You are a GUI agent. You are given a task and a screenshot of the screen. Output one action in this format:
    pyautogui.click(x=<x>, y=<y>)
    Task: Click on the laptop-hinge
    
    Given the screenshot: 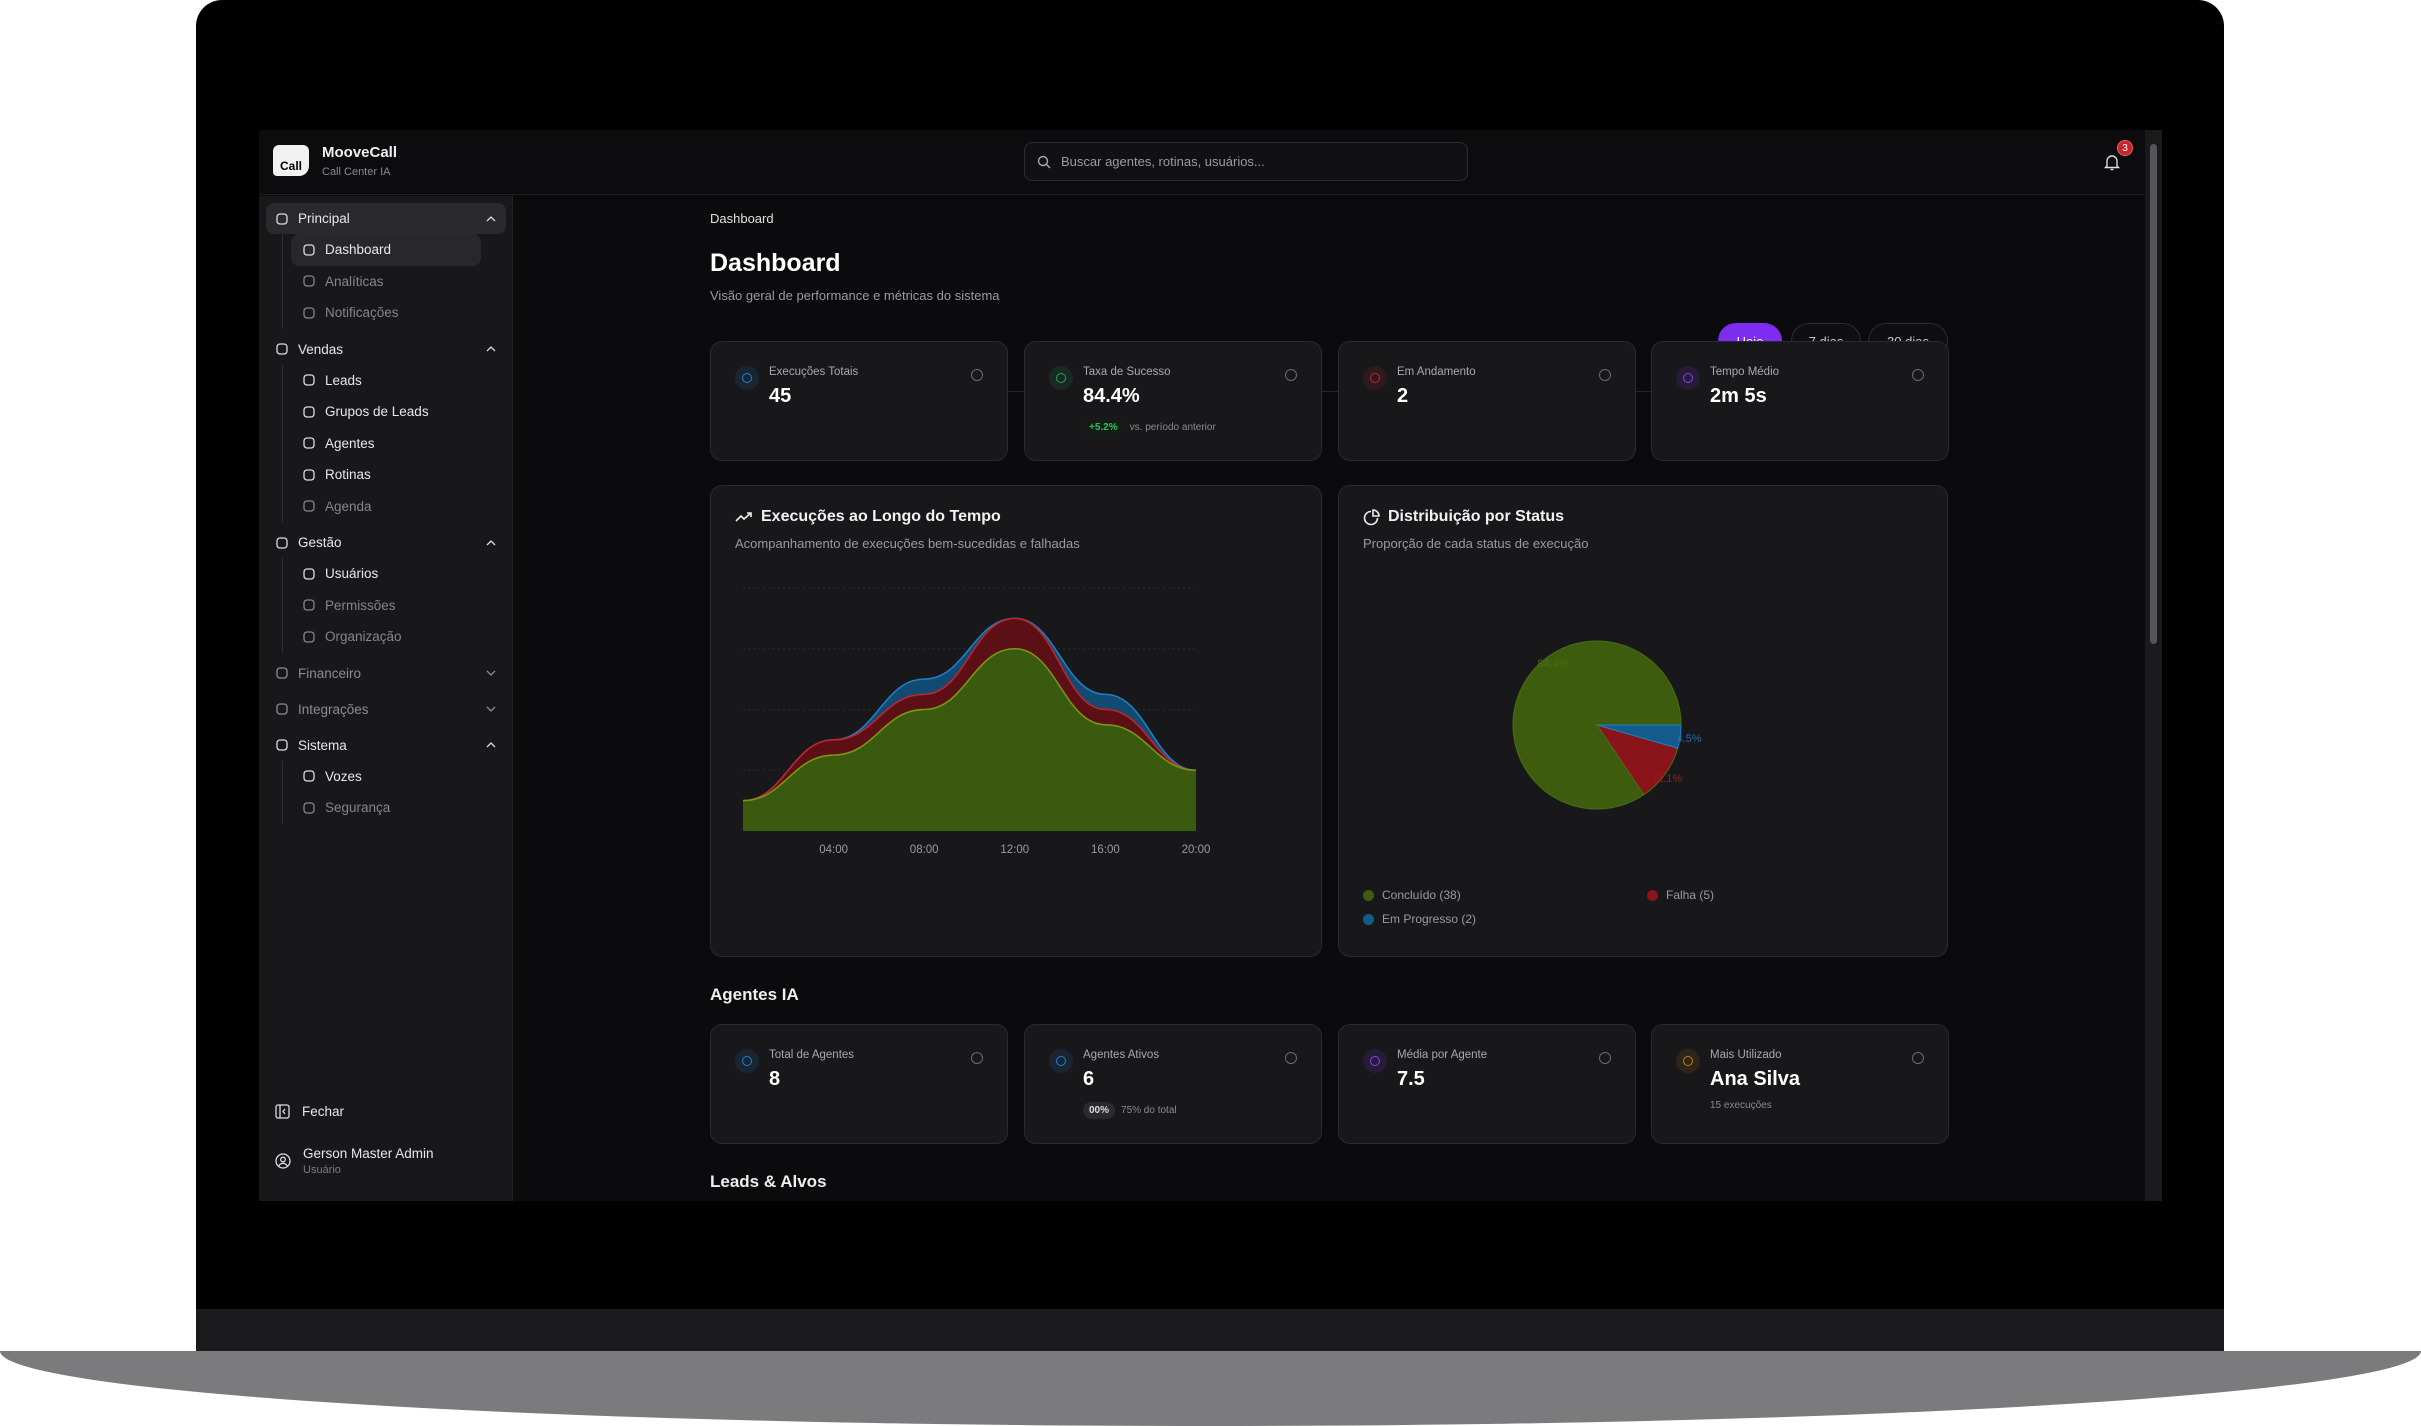 What is the action you would take?
    pyautogui.click(x=1210, y=1330)
    